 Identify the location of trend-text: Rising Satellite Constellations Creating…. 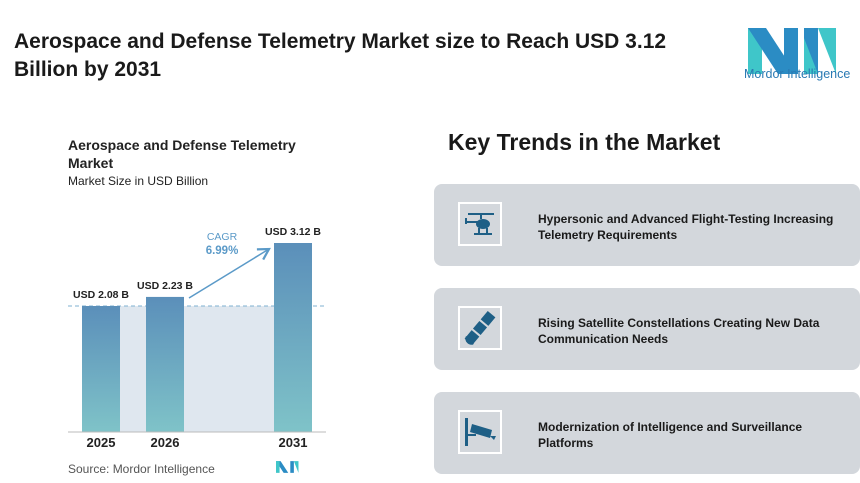
(679, 331).